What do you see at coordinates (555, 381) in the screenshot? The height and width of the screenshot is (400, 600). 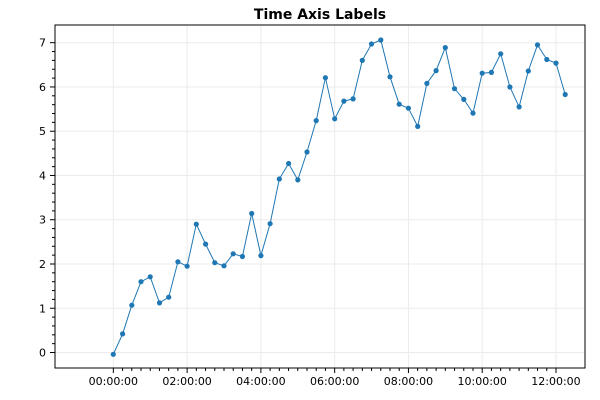 I see `x-tick-label: 12:00:00` at bounding box center [555, 381].